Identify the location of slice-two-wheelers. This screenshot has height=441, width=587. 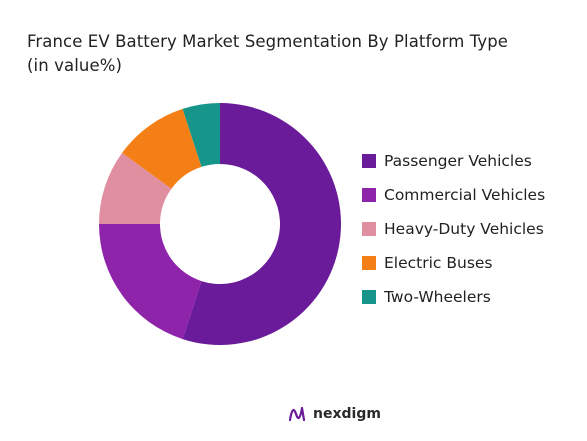
(201, 135).